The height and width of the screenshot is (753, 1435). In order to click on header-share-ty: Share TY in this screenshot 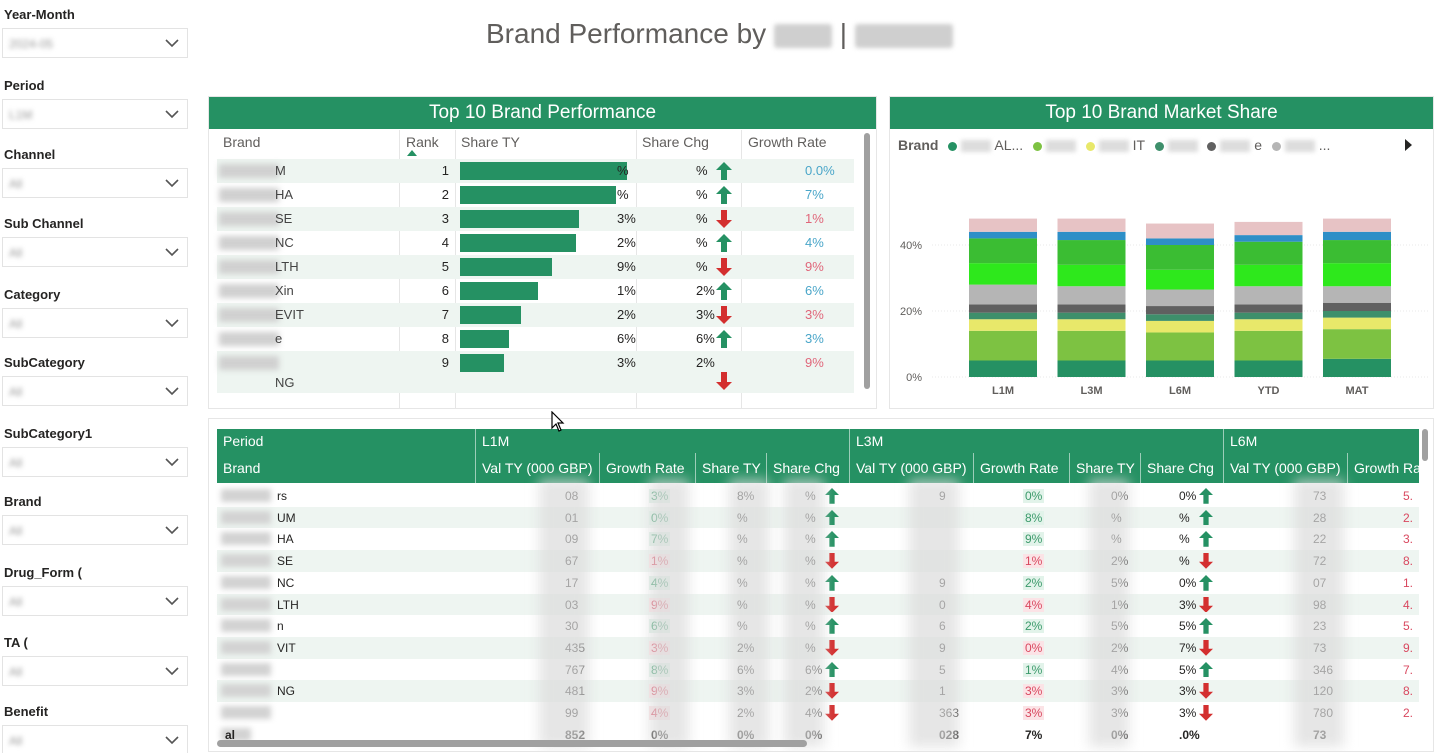, I will do `click(490, 142)`.